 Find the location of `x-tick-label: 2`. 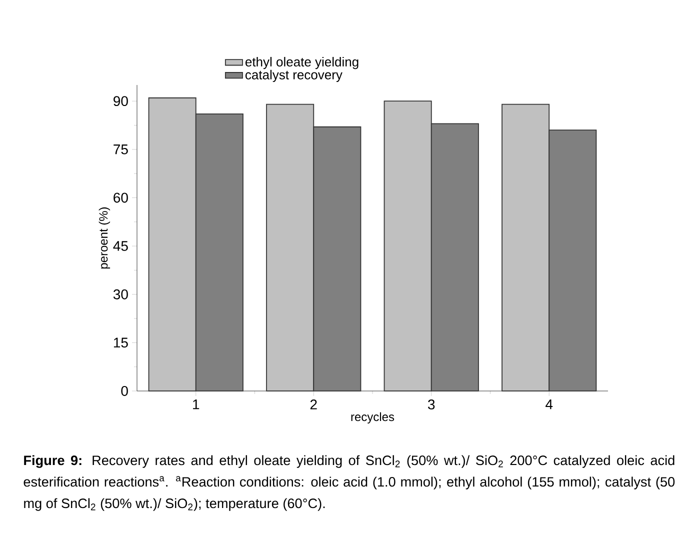

x-tick-label: 2 is located at coordinates (313, 405).